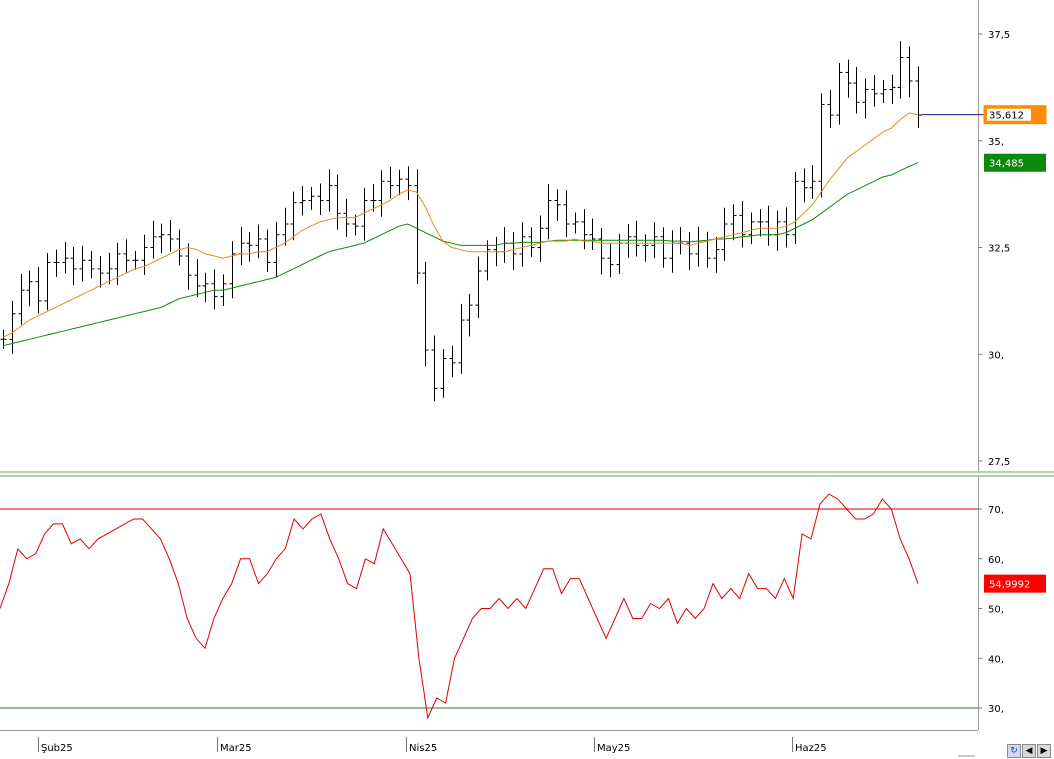 This screenshot has height=759, width=1054. What do you see at coordinates (999, 35) in the screenshot?
I see `price-tick-label: 37,5` at bounding box center [999, 35].